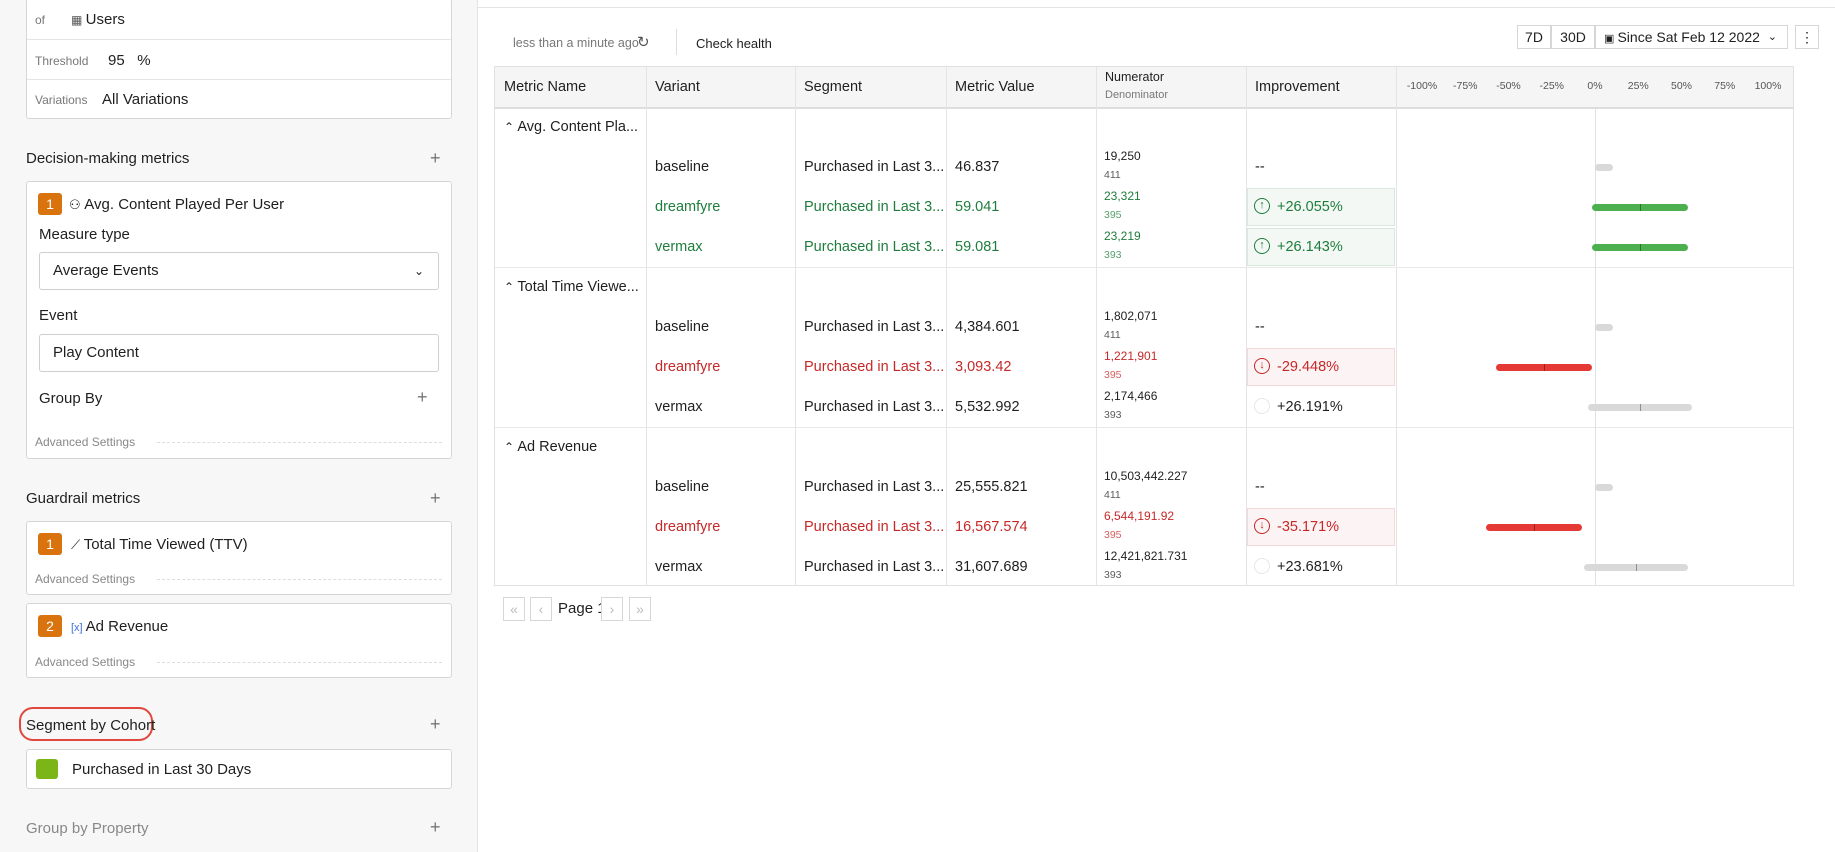 The width and height of the screenshot is (1835, 852). I want to click on prev-page: ‹, so click(541, 609).